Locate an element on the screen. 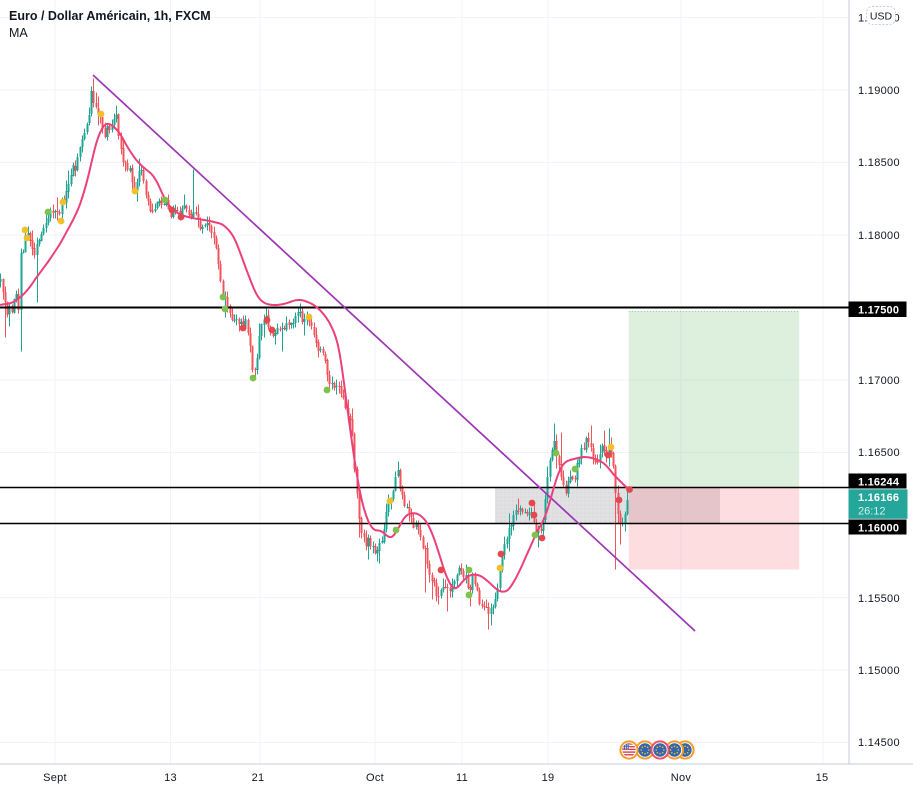 This screenshot has width=913, height=797. svg-text: 1.18000 is located at coordinates (879, 236).